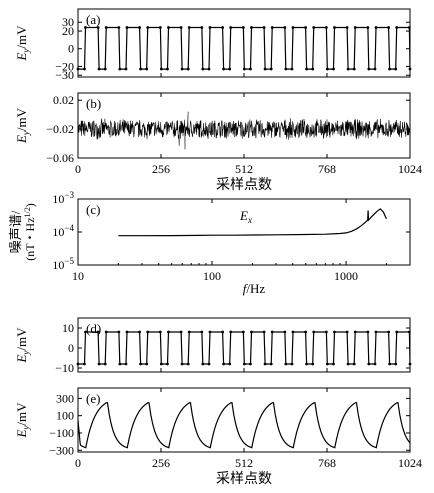  I want to click on x-tick-label: 10, so click(78, 276).